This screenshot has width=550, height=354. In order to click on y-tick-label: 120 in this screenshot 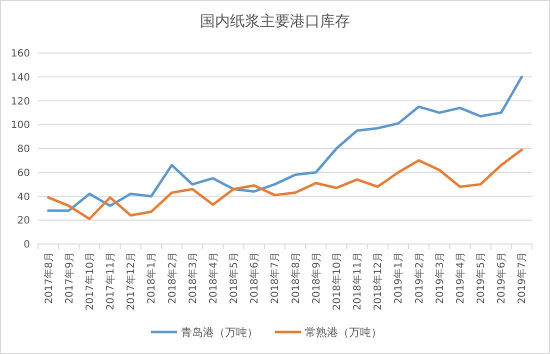, I will do `click(20, 102)`.